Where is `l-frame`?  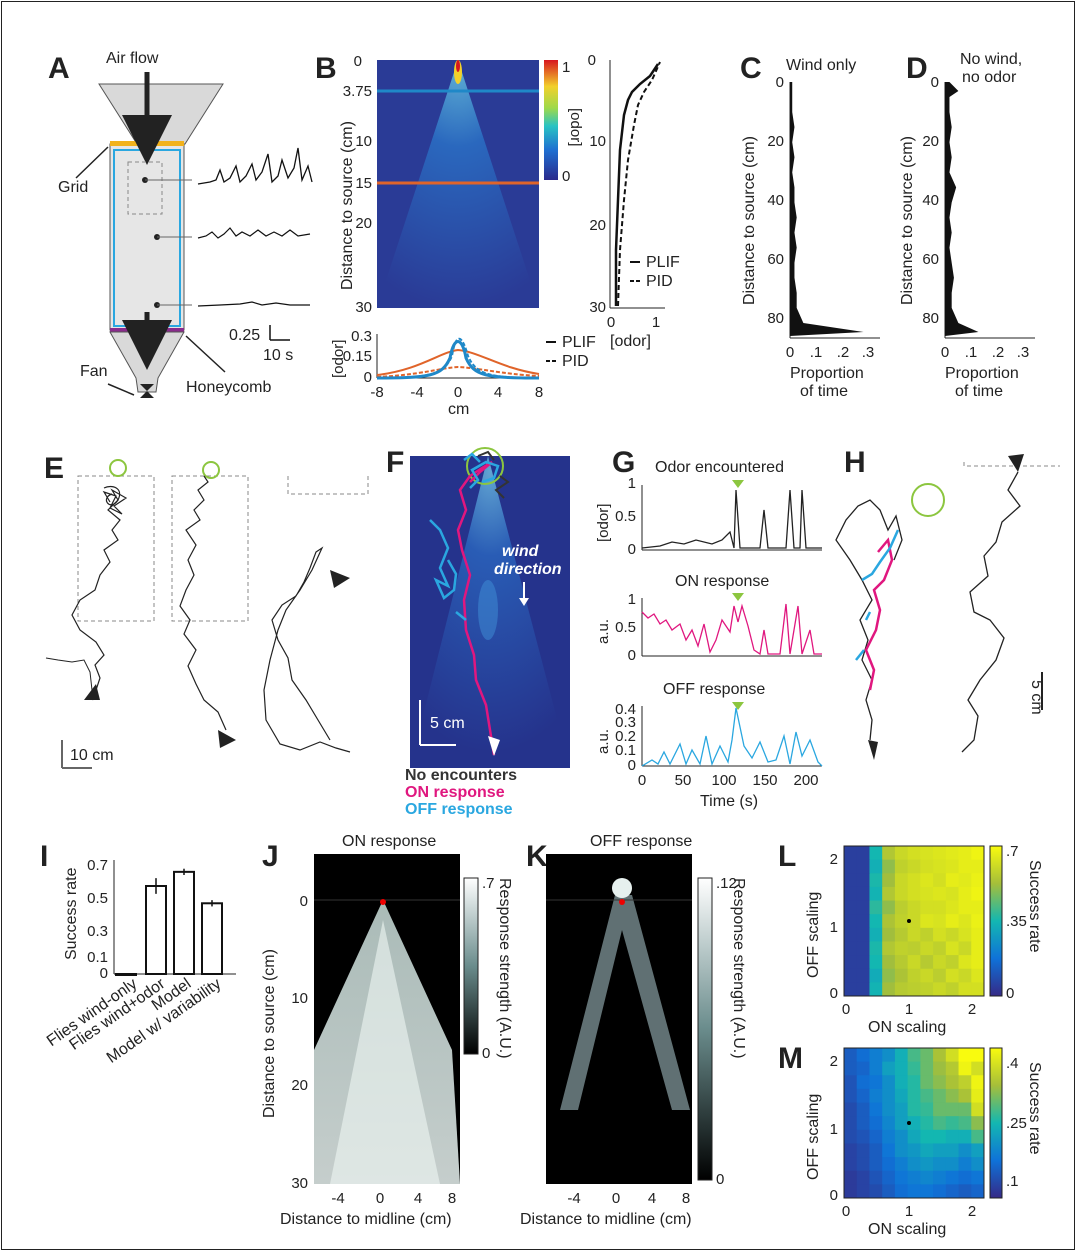
l-frame is located at coordinates (914, 921).